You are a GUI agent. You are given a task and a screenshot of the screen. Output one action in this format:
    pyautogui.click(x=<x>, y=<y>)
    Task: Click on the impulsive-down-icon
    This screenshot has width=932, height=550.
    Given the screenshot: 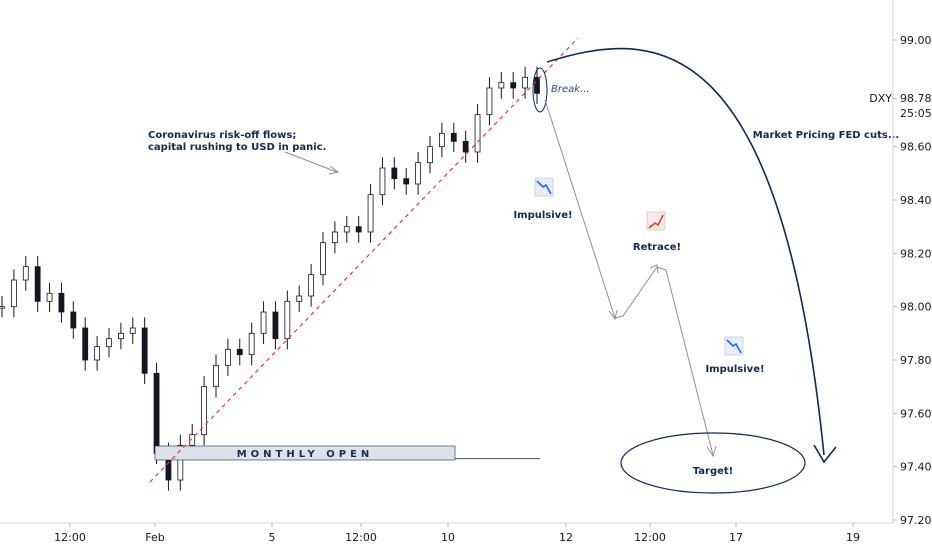 What is the action you would take?
    pyautogui.click(x=544, y=187)
    